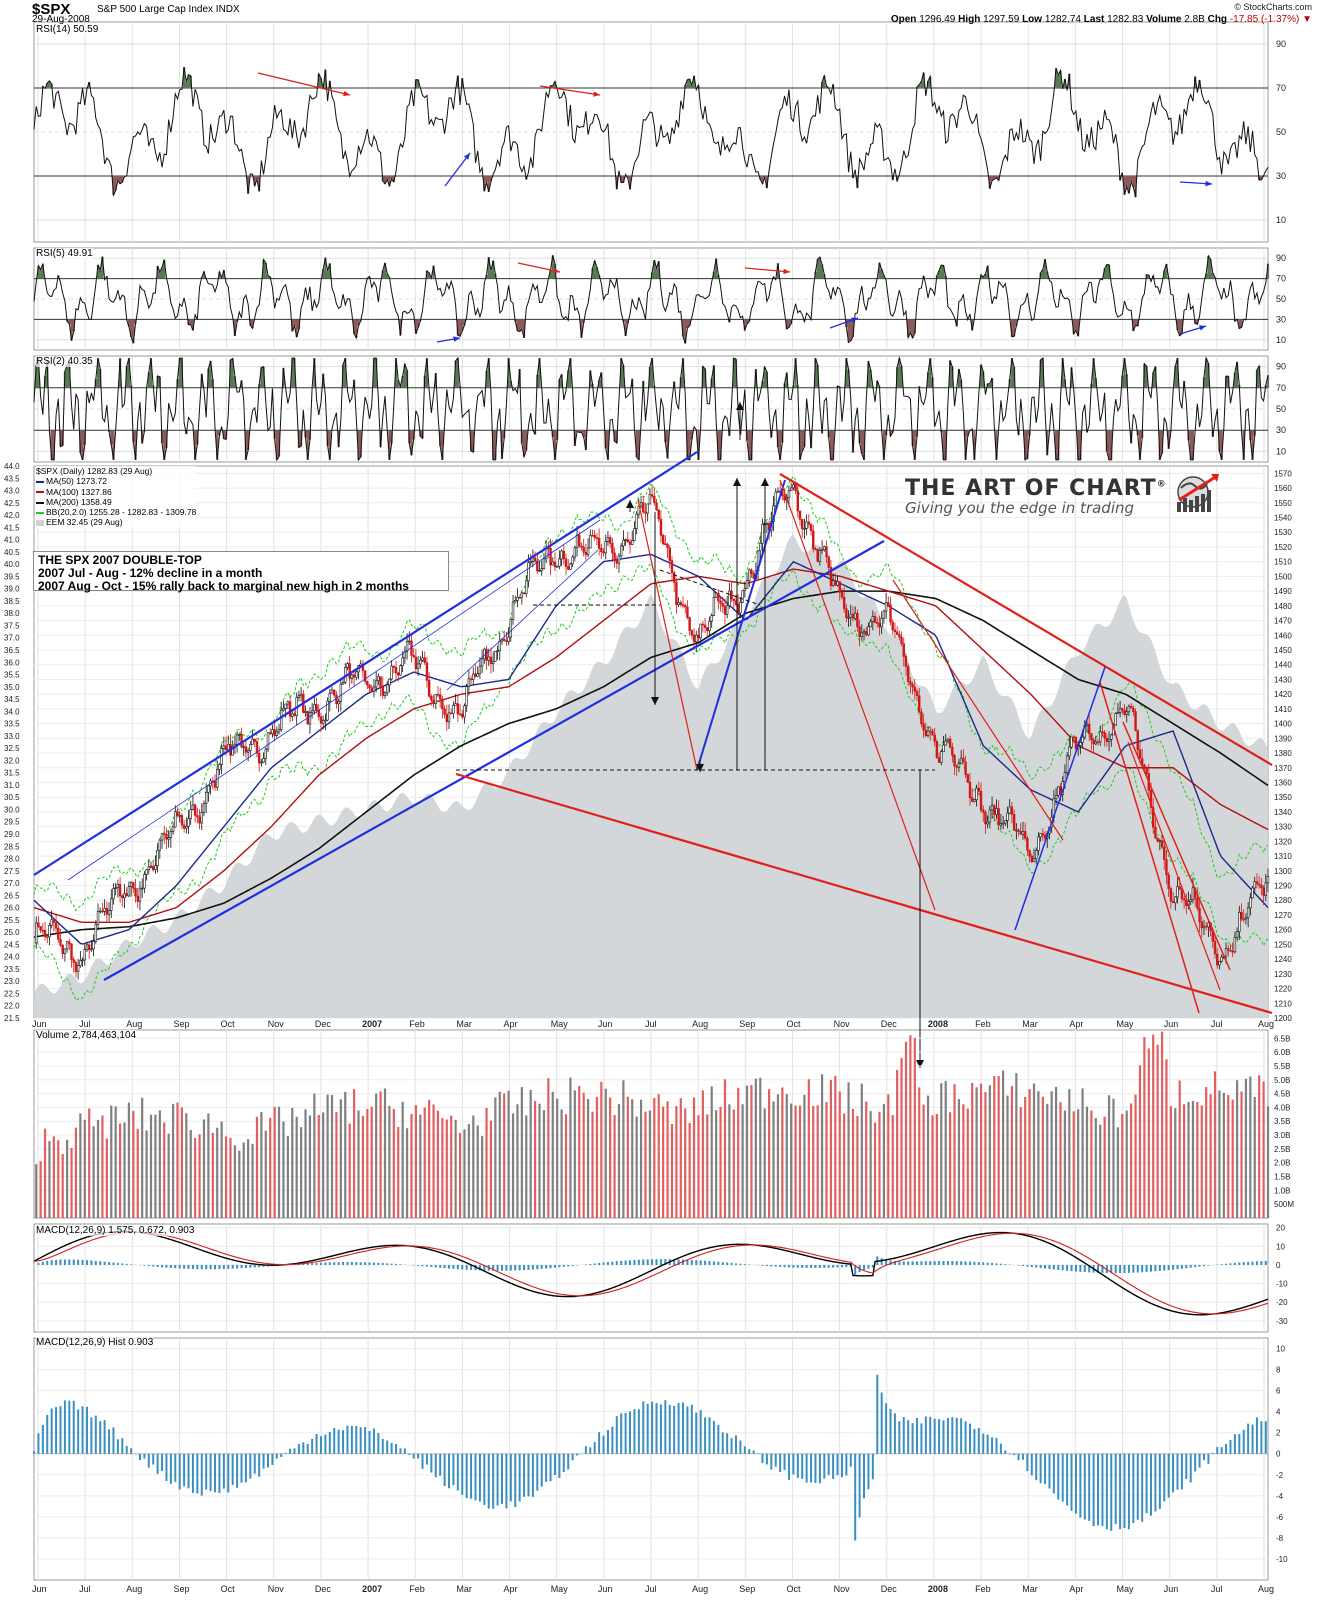 The height and width of the screenshot is (1600, 1338). What do you see at coordinates (67, 29) in the screenshot?
I see `rsi14-label: RSI(14) 50.59` at bounding box center [67, 29].